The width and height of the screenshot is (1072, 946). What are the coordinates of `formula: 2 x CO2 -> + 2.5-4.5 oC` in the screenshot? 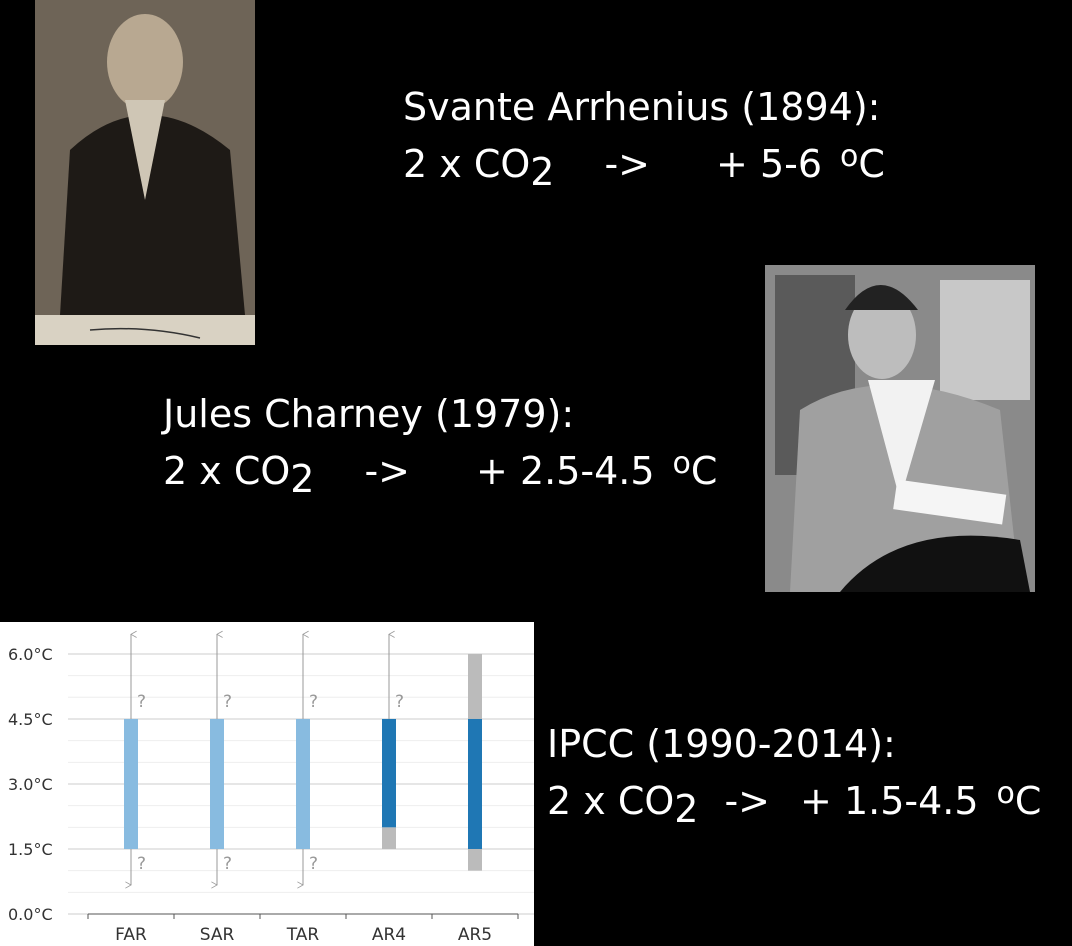 It's located at (440, 473).